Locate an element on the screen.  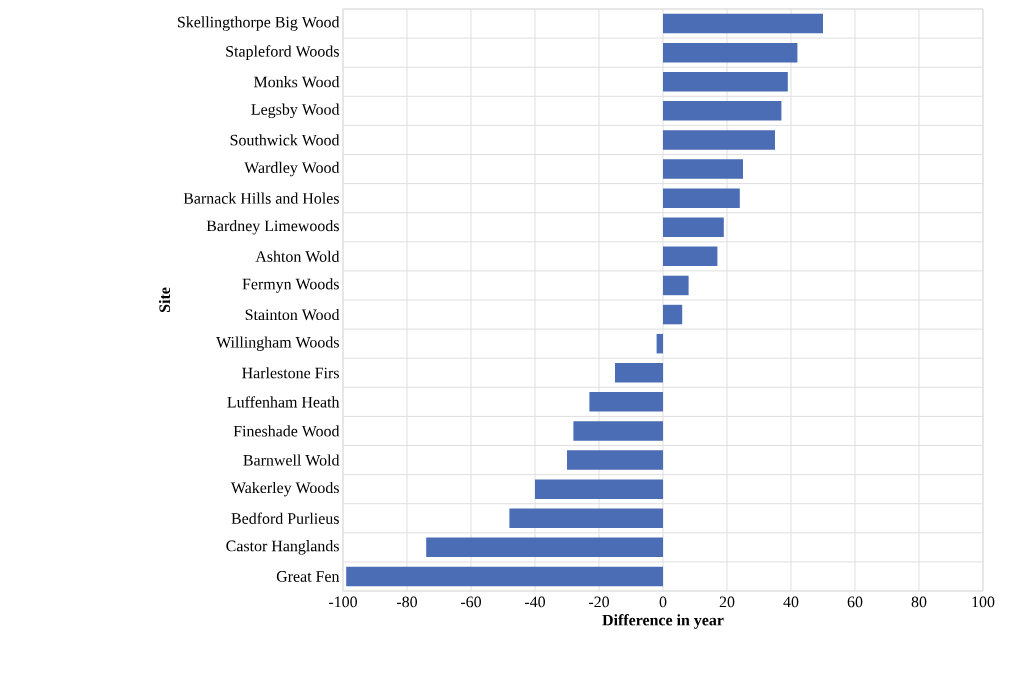
y-tick-label: Willingham Woods is located at coordinates (277, 343).